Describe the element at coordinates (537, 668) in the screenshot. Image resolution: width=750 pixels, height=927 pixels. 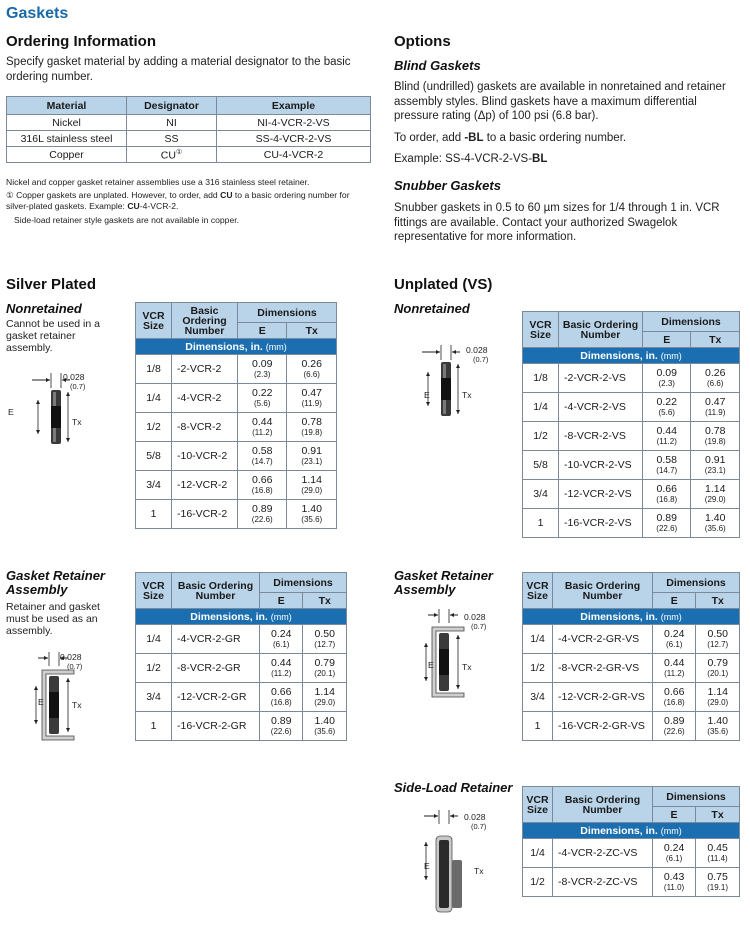
I see `vcr-size-cell: 1/2` at that location.